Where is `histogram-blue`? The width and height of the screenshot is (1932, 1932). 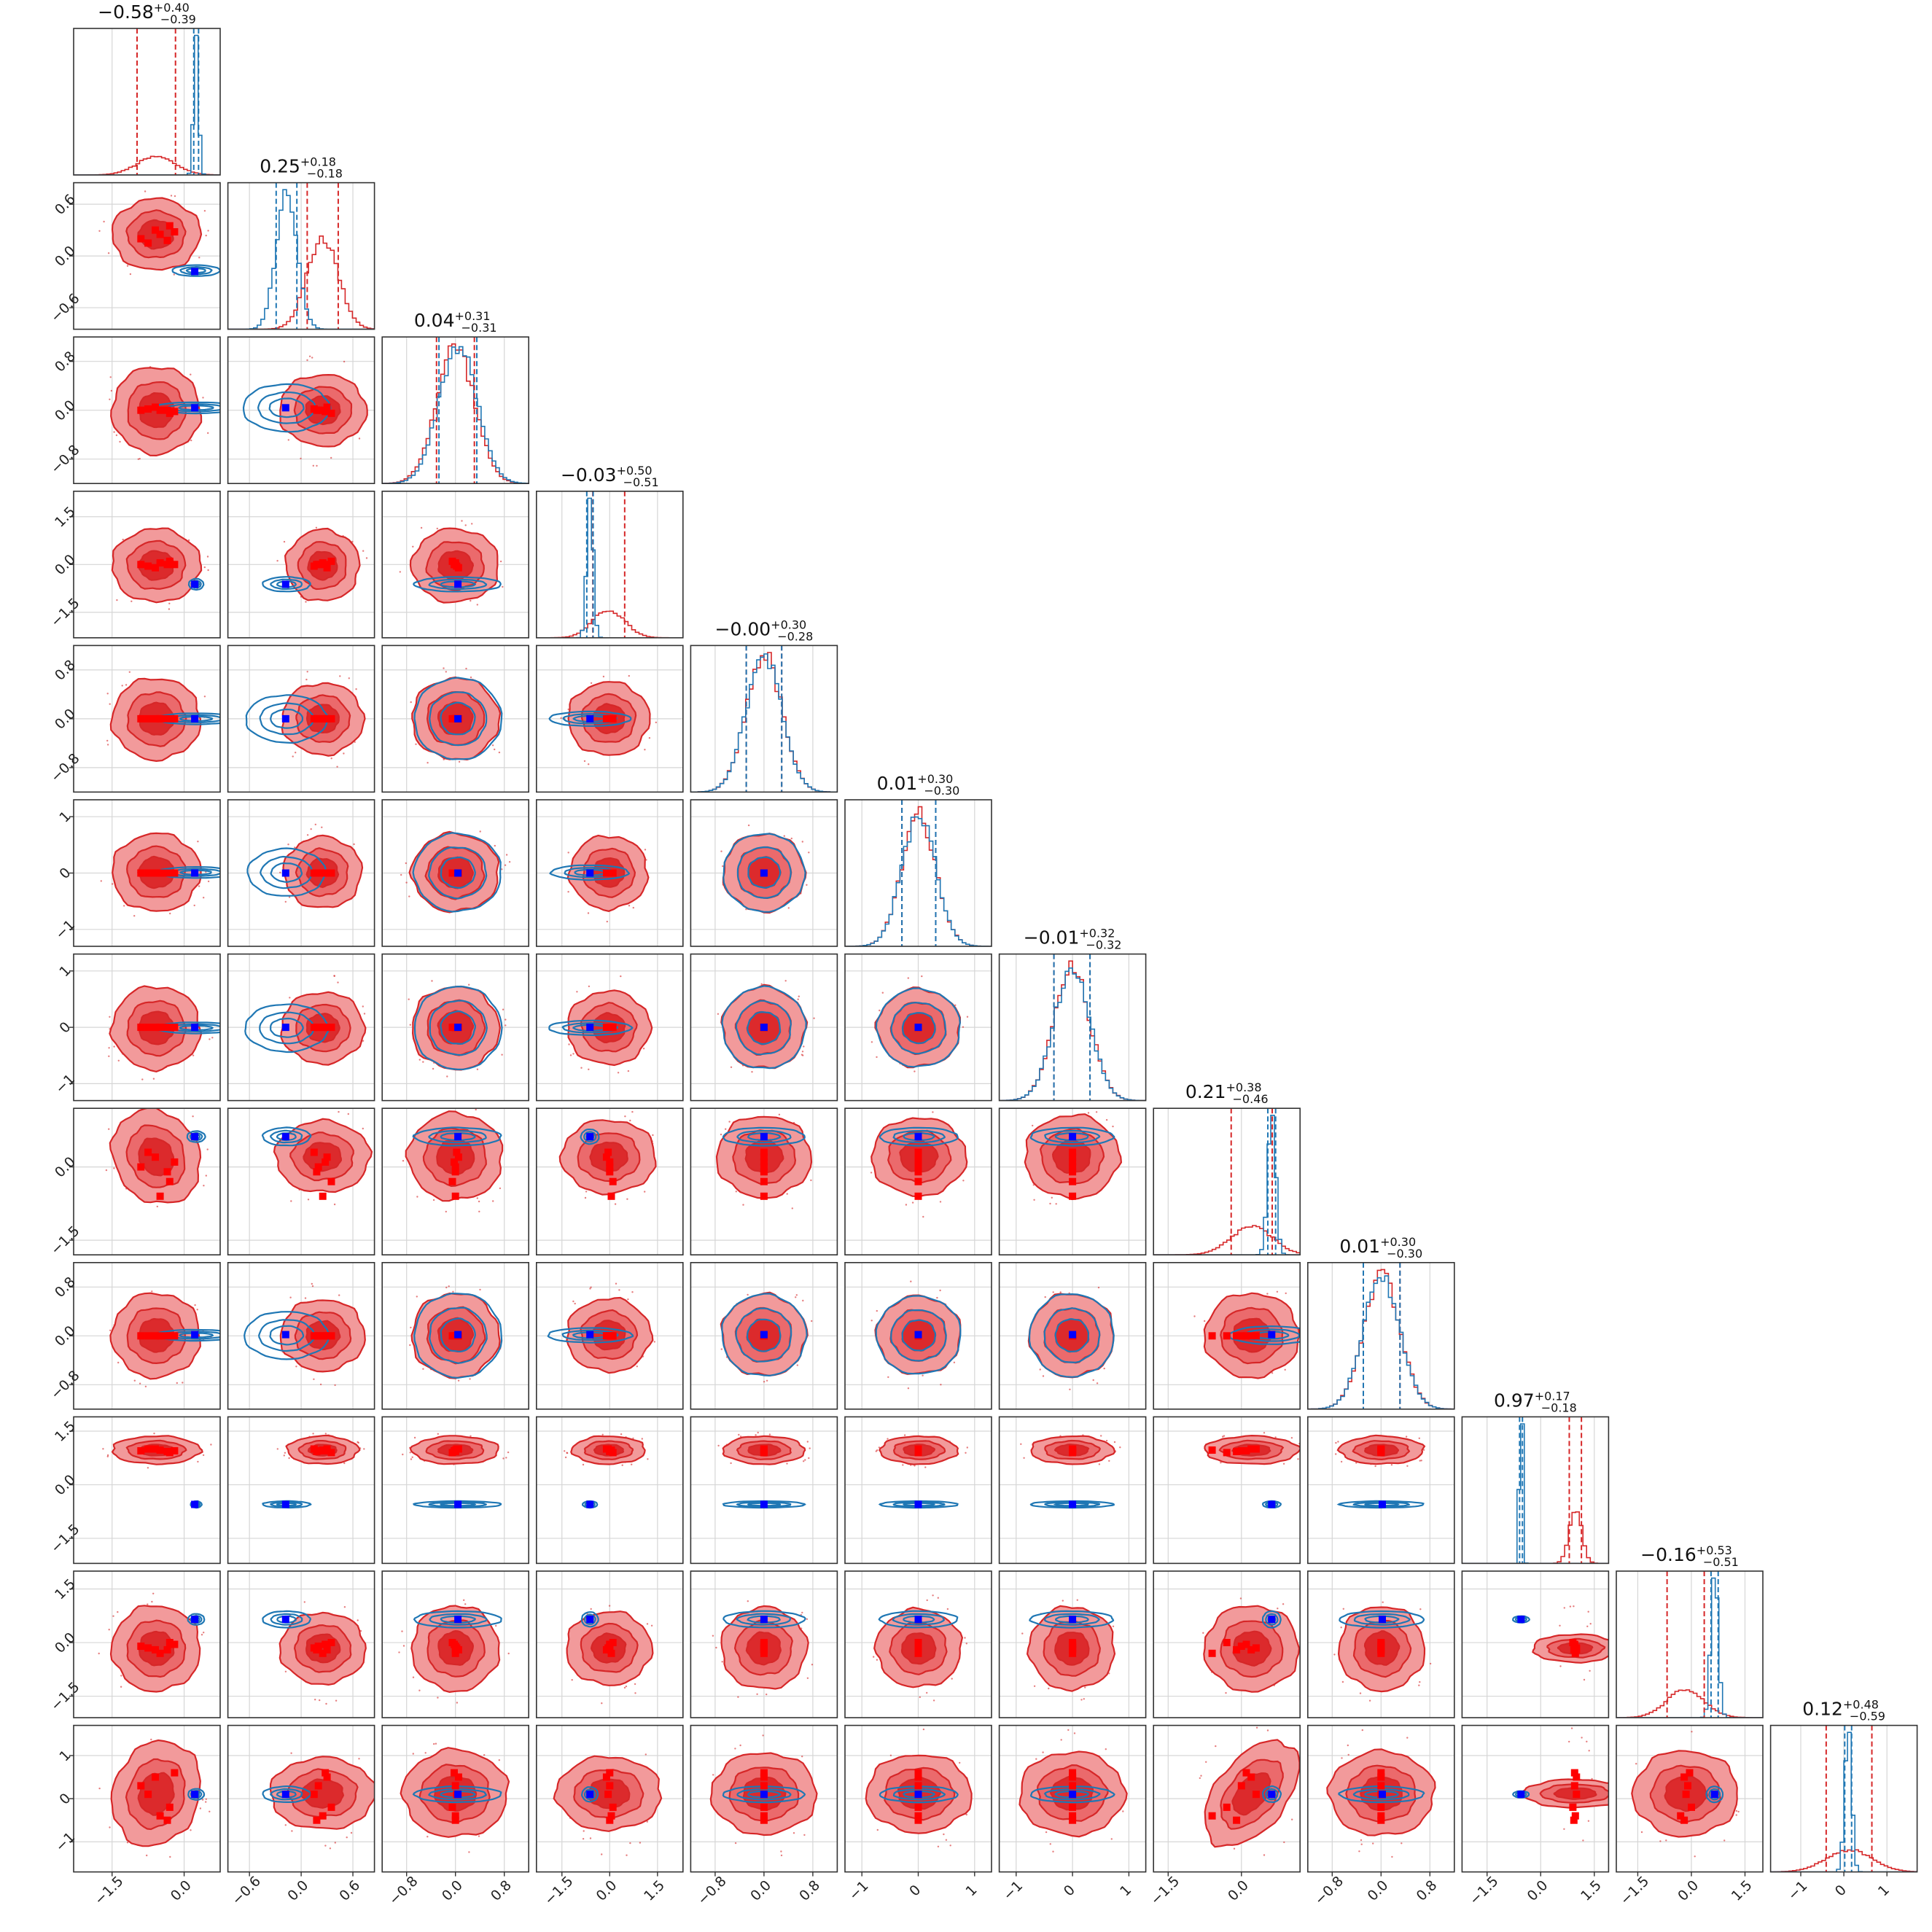
histogram-blue is located at coordinates (764, 722).